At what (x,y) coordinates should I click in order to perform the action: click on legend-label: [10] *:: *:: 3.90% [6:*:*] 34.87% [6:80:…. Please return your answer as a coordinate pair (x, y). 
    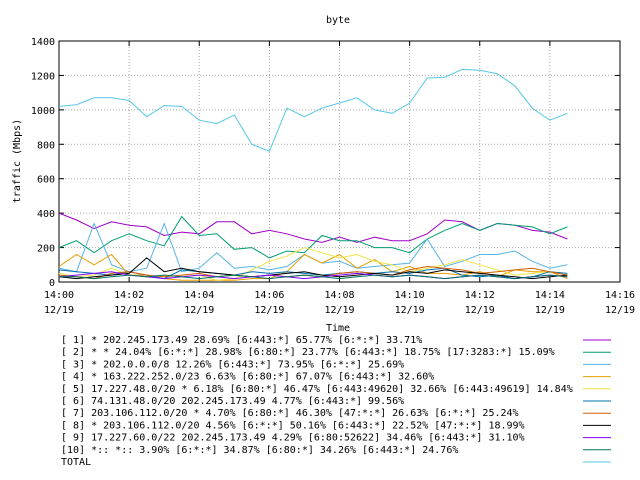
    Looking at the image, I should click on (259, 450).